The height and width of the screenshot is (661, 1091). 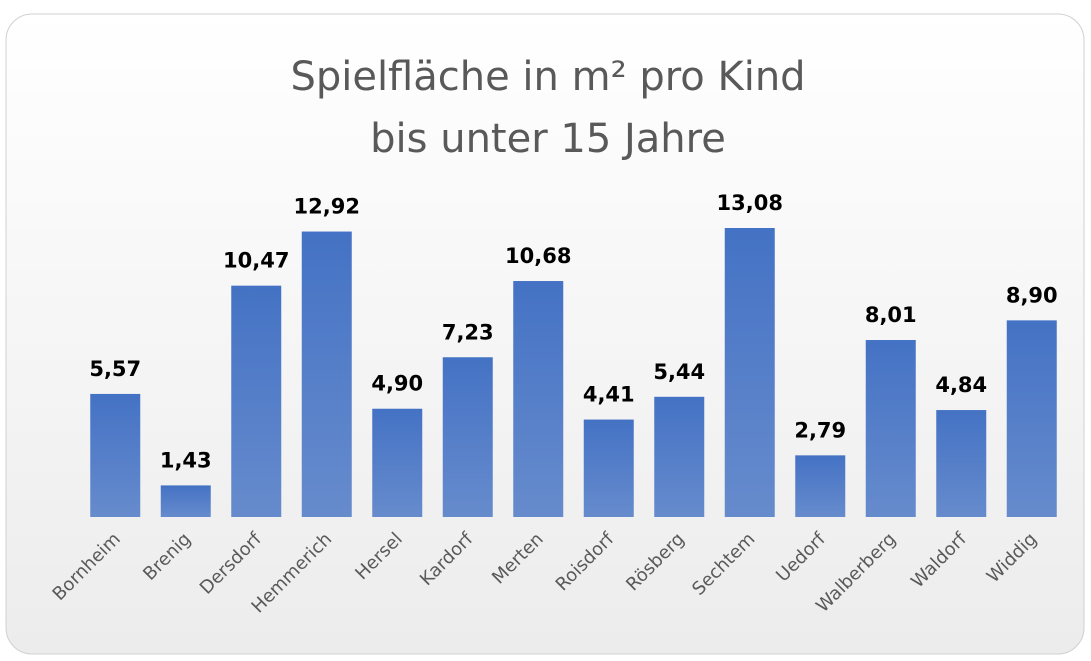 What do you see at coordinates (115, 369) in the screenshot?
I see `value-label: 5,57` at bounding box center [115, 369].